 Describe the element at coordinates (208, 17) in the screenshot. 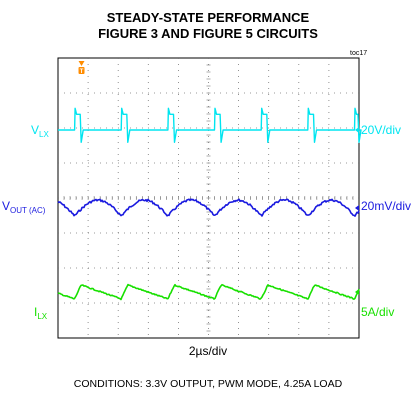

I see `chart-title: STEADY-STATE PERFORMANCE` at that location.